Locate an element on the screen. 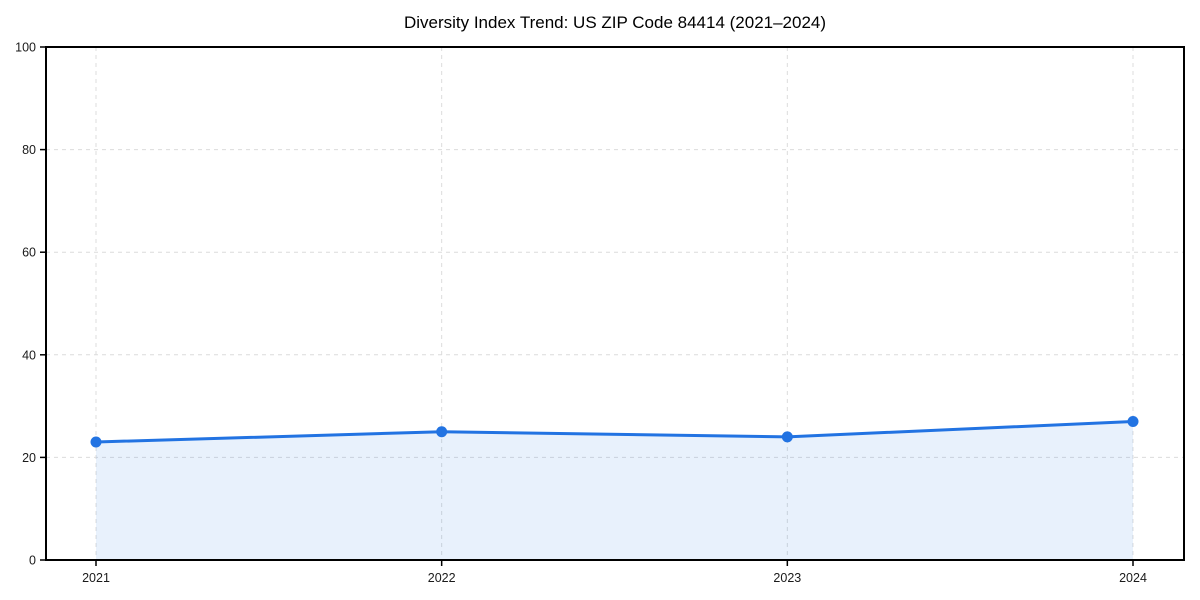 The width and height of the screenshot is (1200, 600). y-tick-label: 100 is located at coordinates (25, 48).